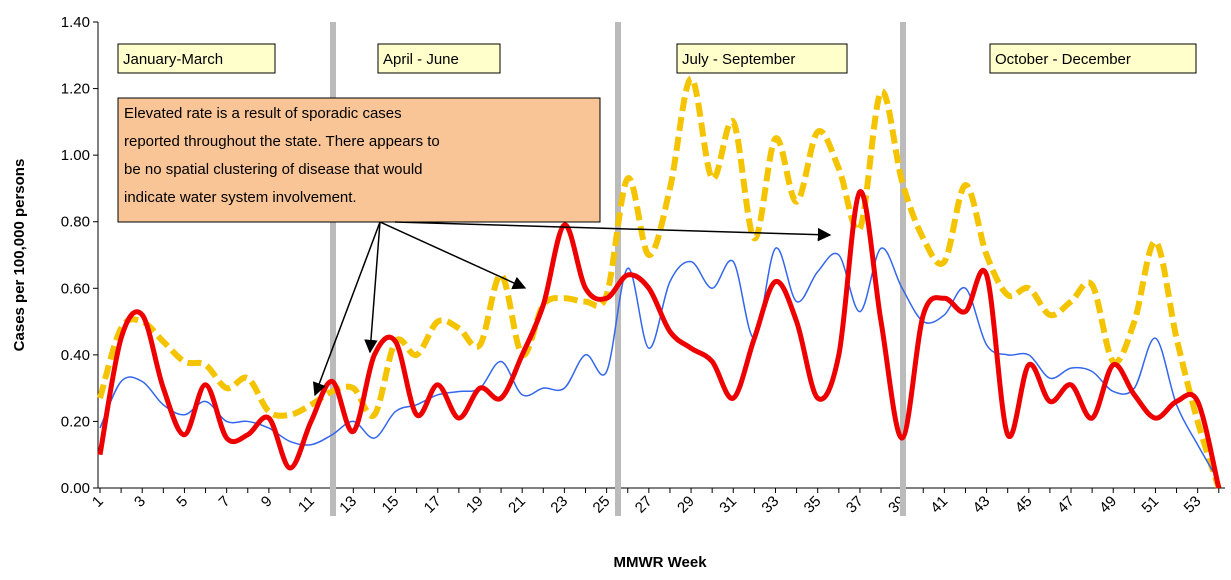  I want to click on y-tick-label: 1.40, so click(75, 22).